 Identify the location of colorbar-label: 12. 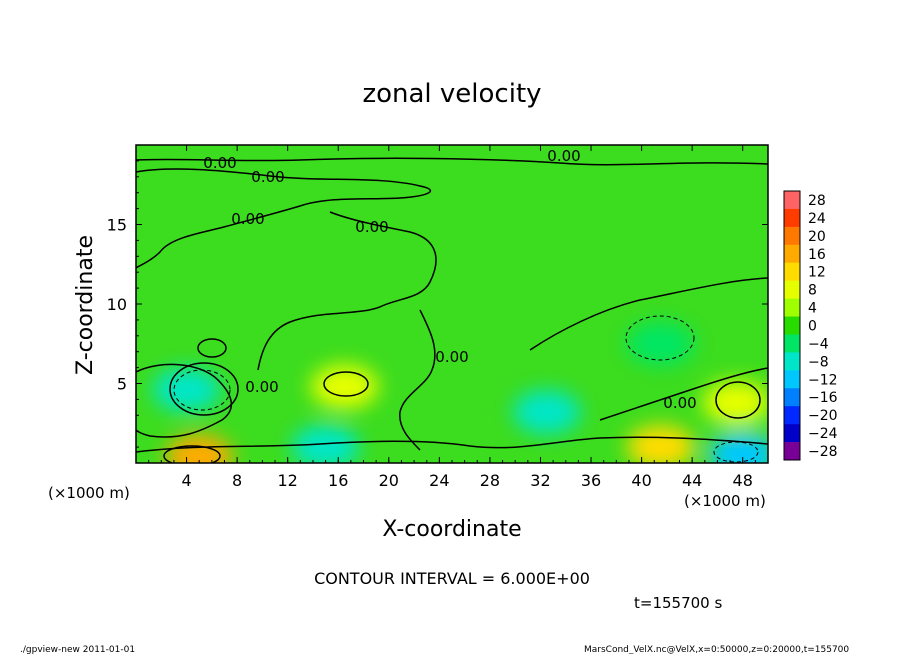
(817, 273).